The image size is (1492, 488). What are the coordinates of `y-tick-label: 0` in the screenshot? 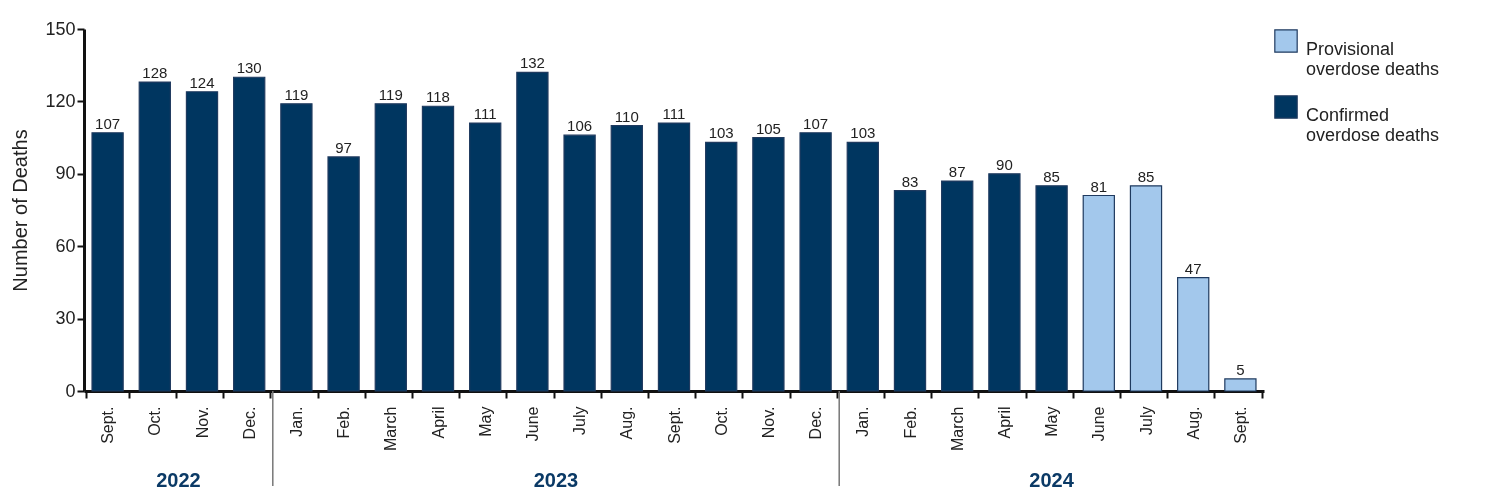 It's located at (70, 390).